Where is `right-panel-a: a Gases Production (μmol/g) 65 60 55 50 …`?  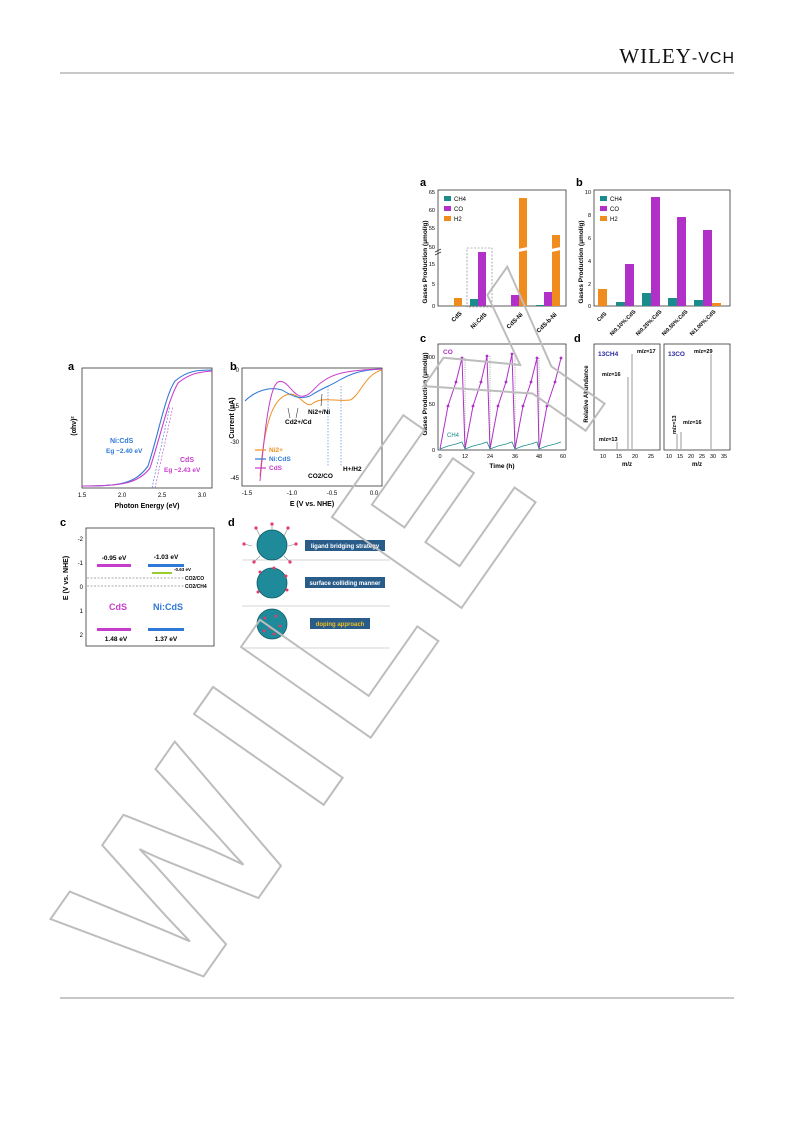
right-panel-a: a Gases Production (μmol/g) 65 60 55 50 … is located at coordinates (493, 255).